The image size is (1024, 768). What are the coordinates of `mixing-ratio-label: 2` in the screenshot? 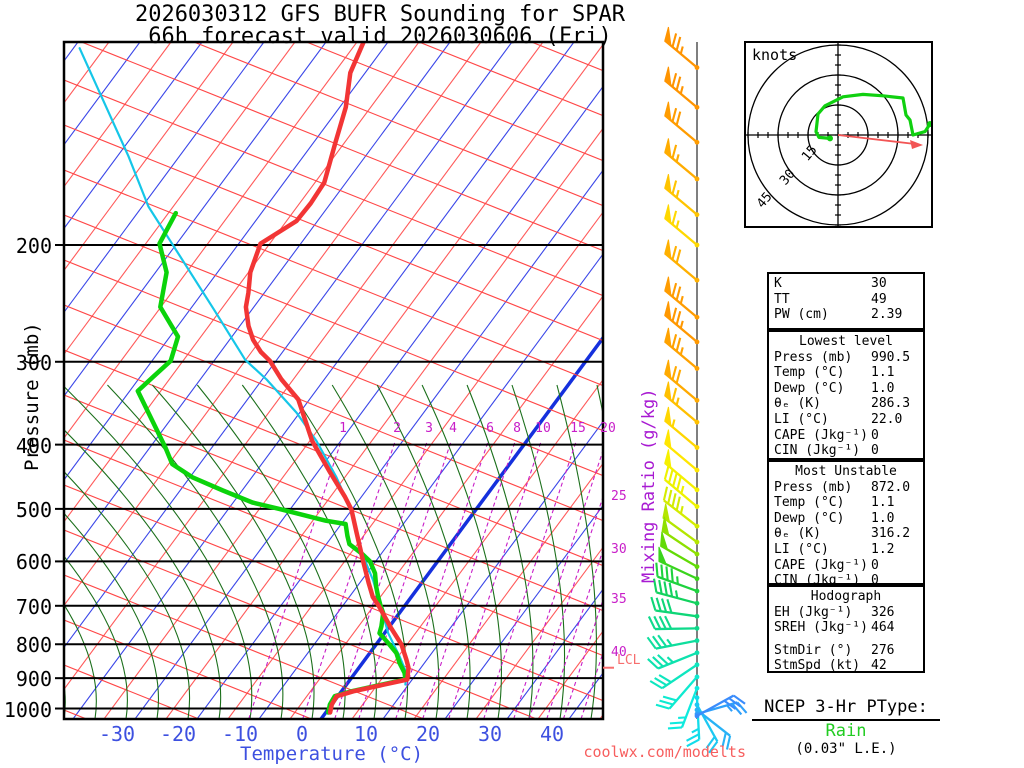 It's located at (397, 428).